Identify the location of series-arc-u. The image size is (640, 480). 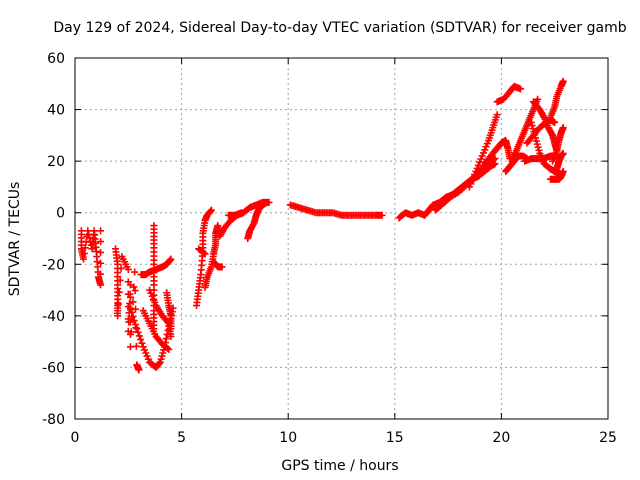
(509, 94).